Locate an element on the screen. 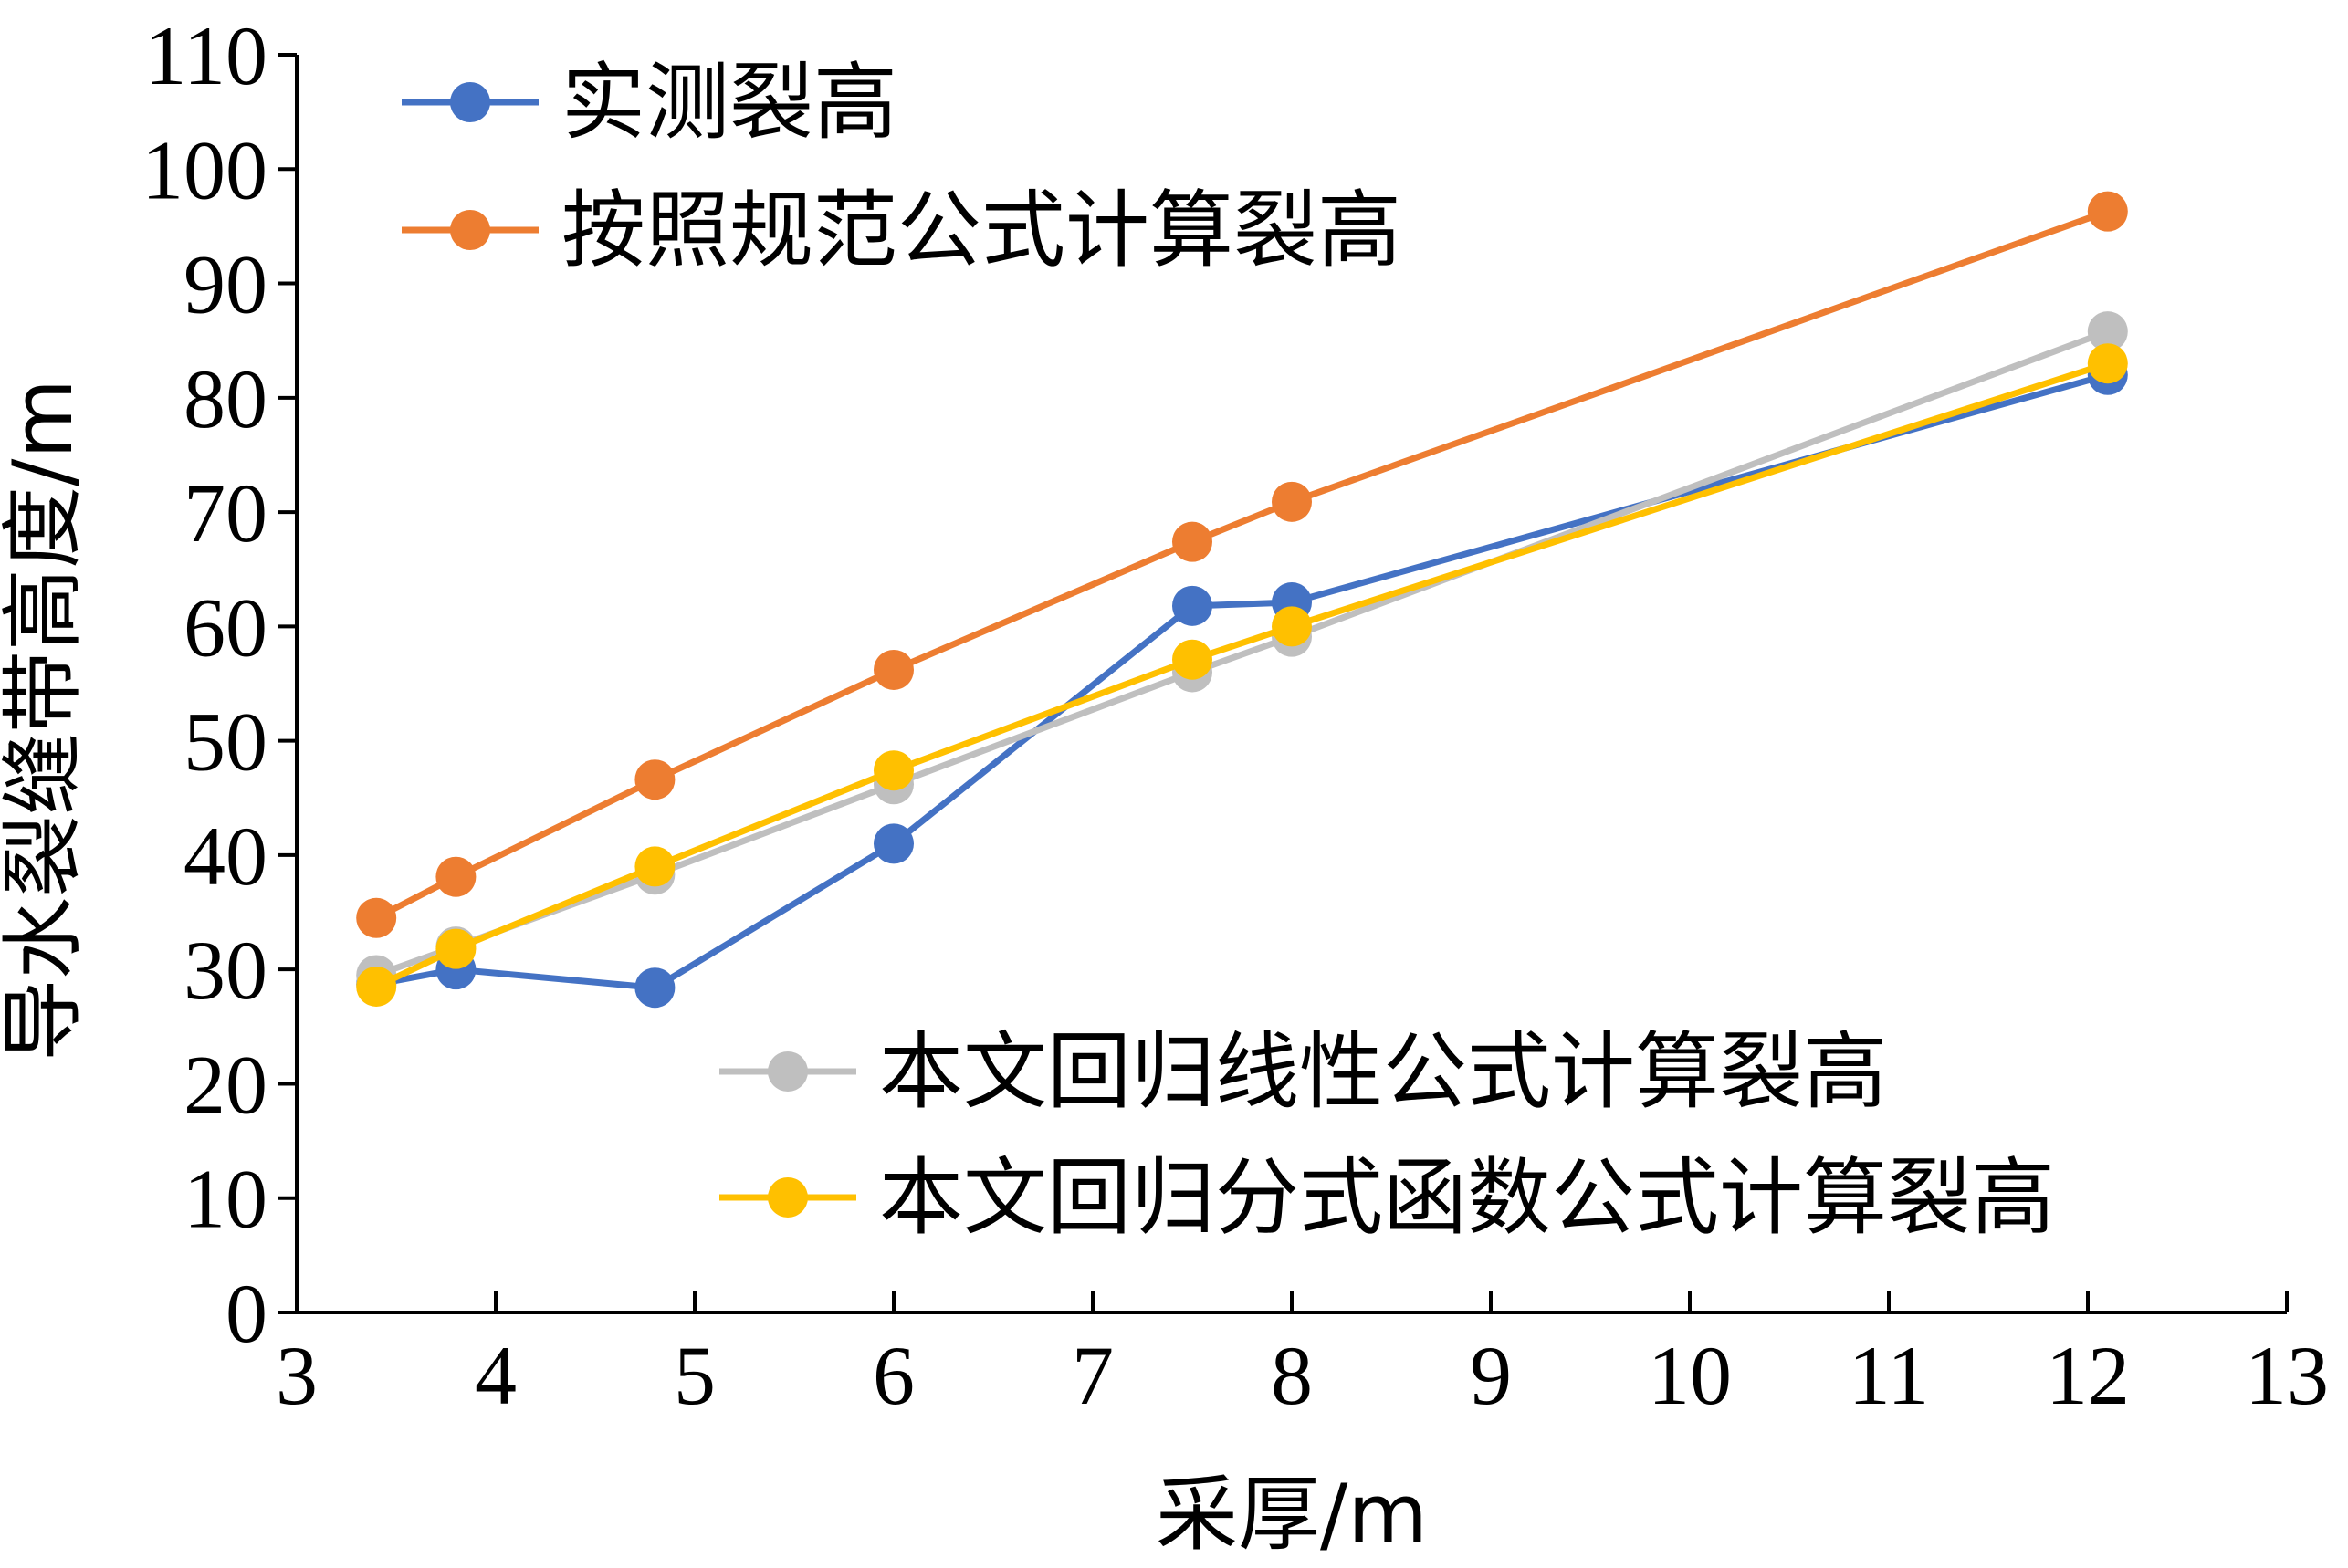  x-tick-label: 6 is located at coordinates (894, 1375).